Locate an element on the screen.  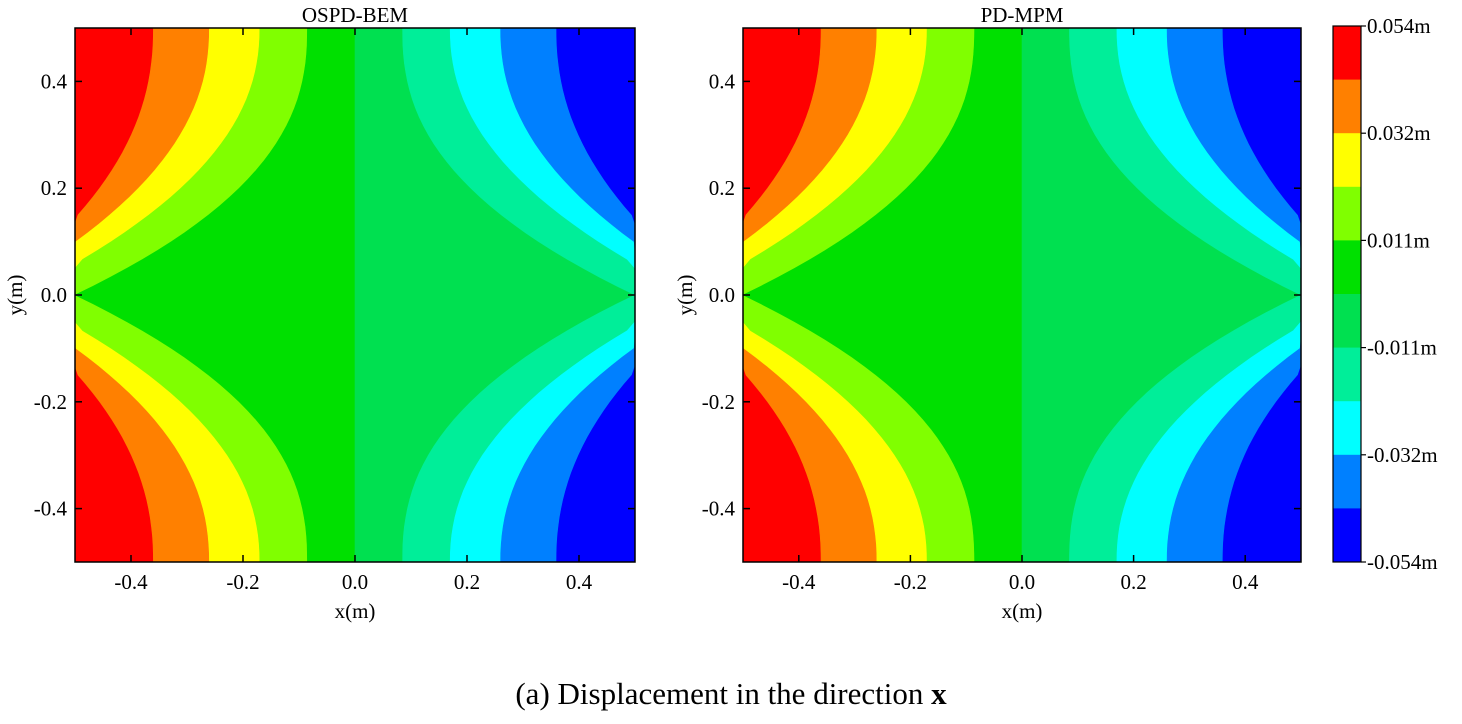
colorbar: 0.054m 0.032m 0.011m -0.011m -0.032m -0.054m is located at coordinates (1385, 294).